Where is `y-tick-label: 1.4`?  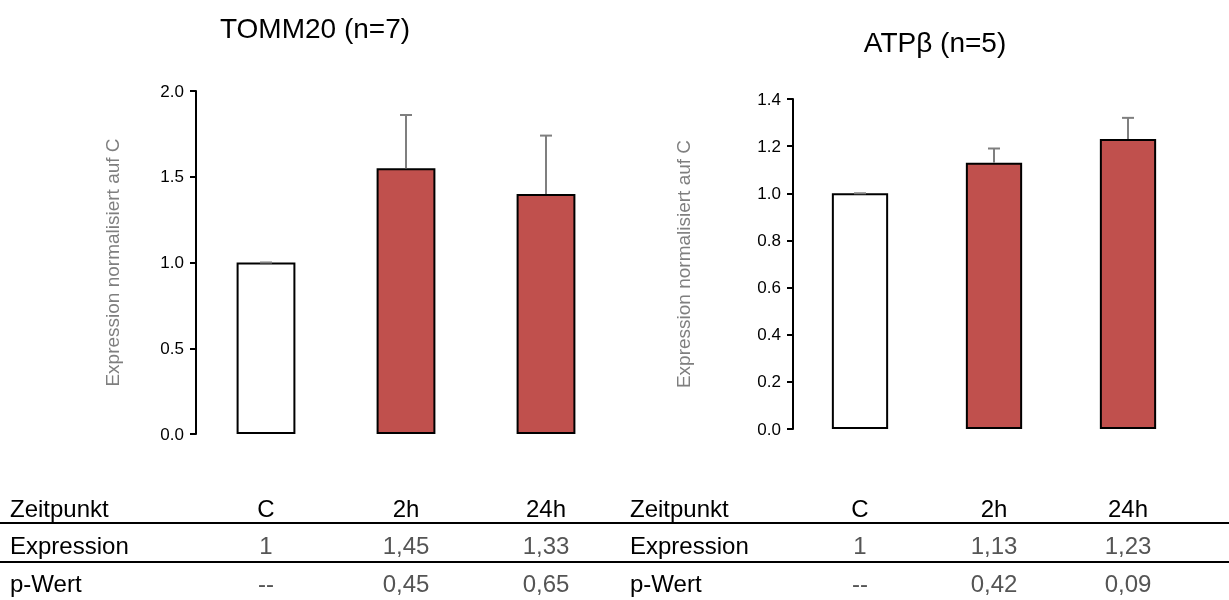
y-tick-label: 1.4 is located at coordinates (769, 99).